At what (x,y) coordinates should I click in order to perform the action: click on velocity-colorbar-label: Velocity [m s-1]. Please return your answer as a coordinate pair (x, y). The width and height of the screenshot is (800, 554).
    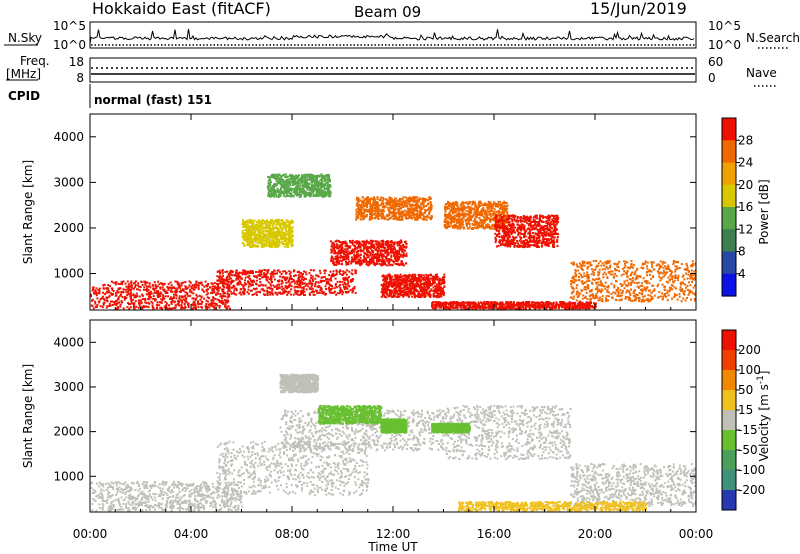
    Looking at the image, I should click on (763, 416).